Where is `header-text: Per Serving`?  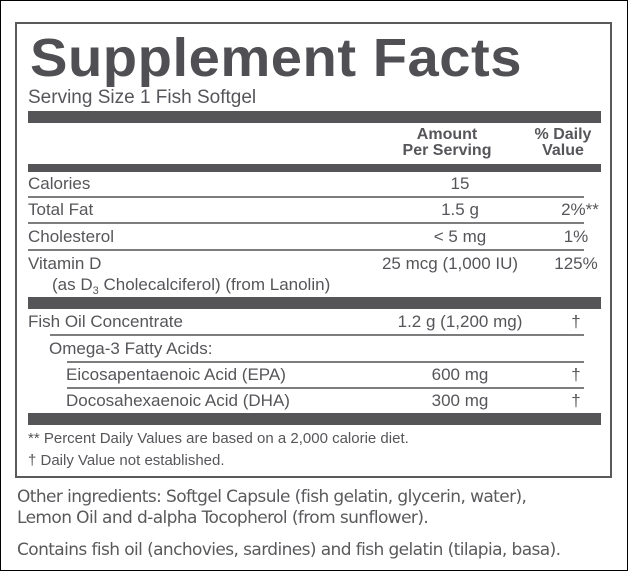
header-text: Per Serving is located at coordinates (447, 150).